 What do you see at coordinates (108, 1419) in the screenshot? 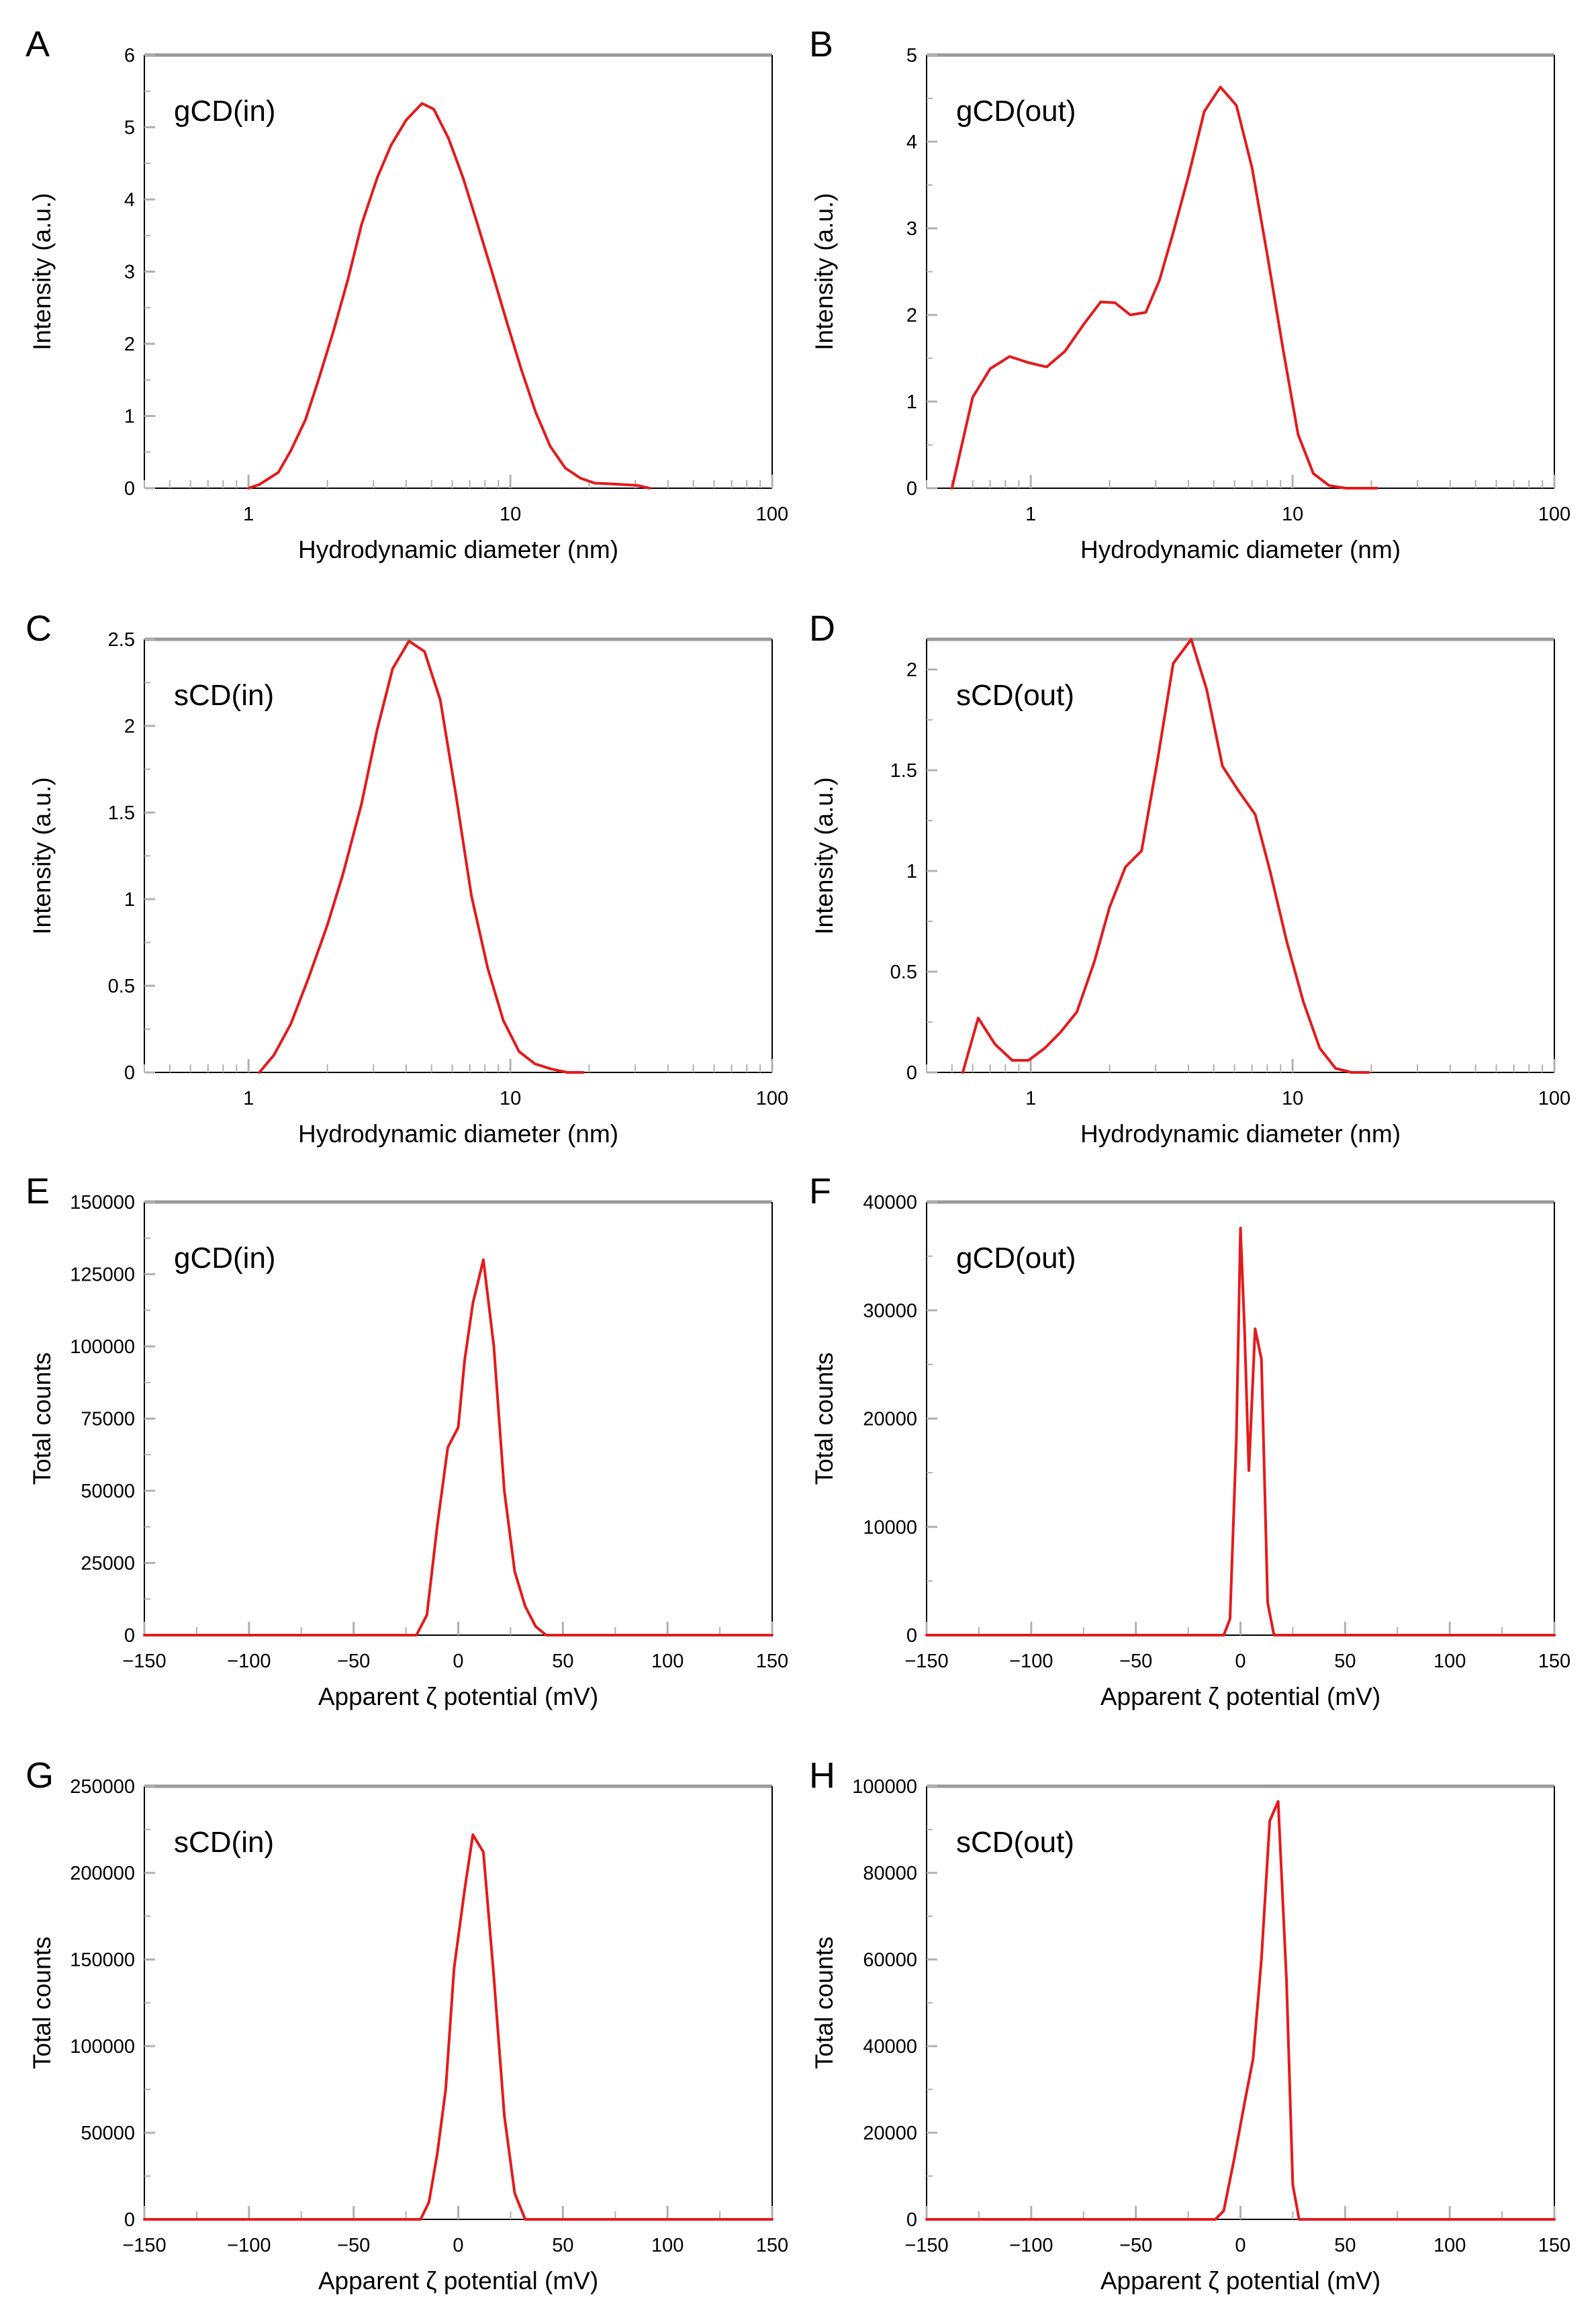
I see `y-tick-label: 75000` at bounding box center [108, 1419].